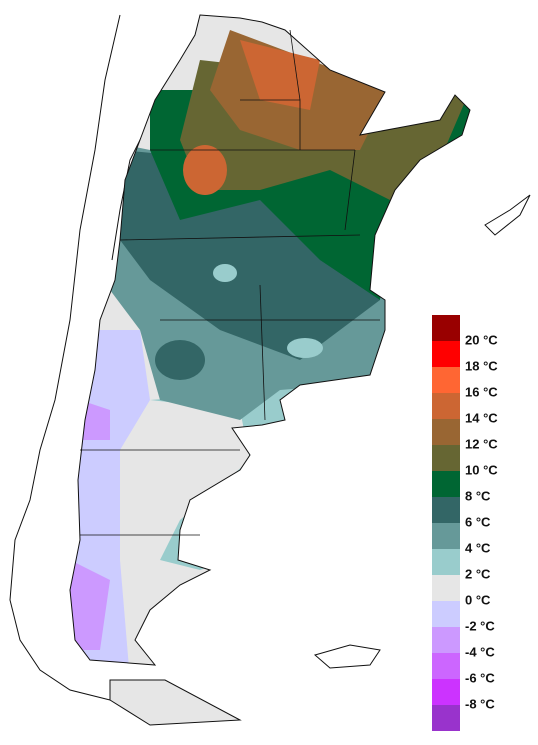  Describe the element at coordinates (480, 625) in the screenshot. I see `legend-label: -2 °C` at that location.